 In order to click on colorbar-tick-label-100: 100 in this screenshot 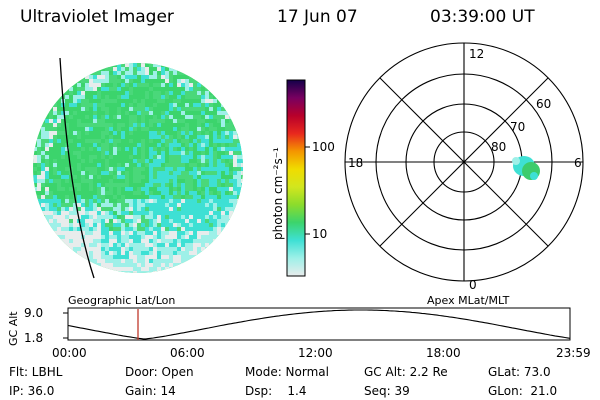, I will do `click(323, 147)`.